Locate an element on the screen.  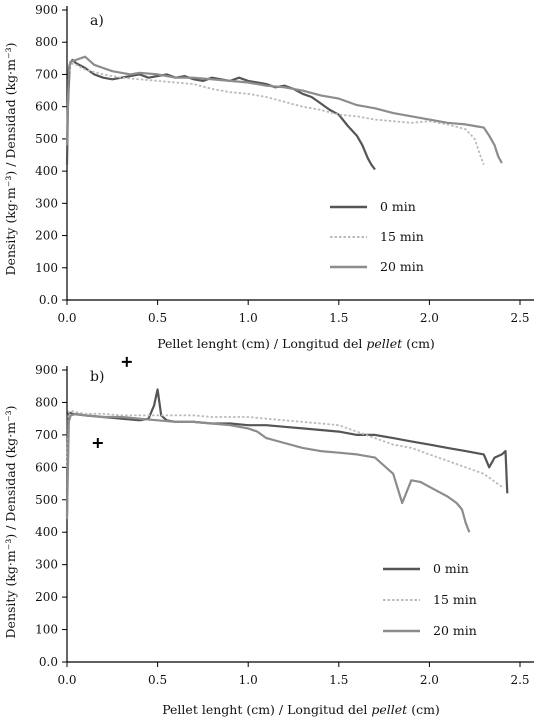
legend-b: 0 min 15 min 20 min is located at coordinates (430, 599).